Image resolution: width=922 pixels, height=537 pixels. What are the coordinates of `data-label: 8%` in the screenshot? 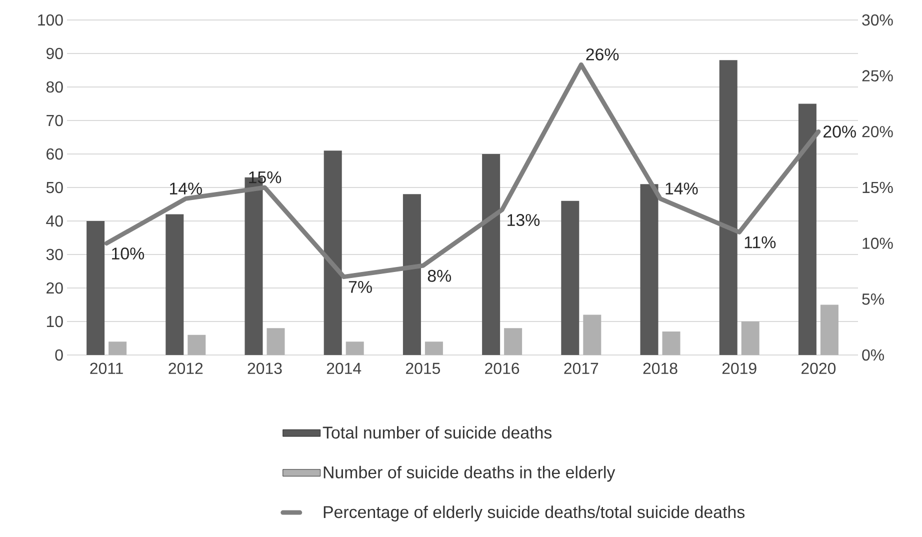 It's located at (440, 276).